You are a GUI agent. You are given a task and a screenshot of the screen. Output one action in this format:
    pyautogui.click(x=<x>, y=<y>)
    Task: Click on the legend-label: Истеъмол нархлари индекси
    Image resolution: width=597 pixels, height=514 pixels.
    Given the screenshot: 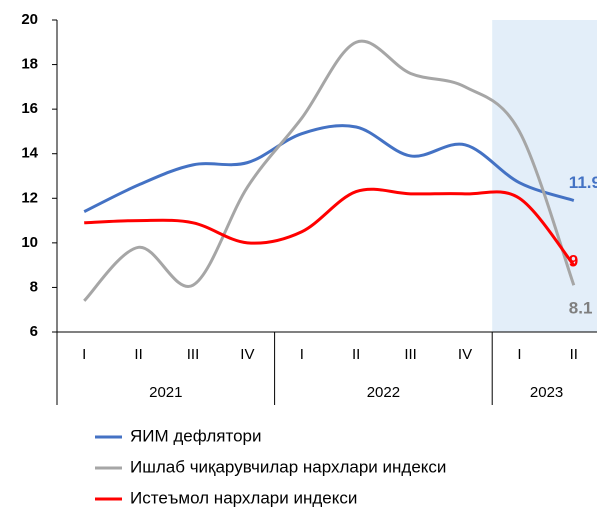 What is the action you would take?
    pyautogui.click(x=243, y=497)
    